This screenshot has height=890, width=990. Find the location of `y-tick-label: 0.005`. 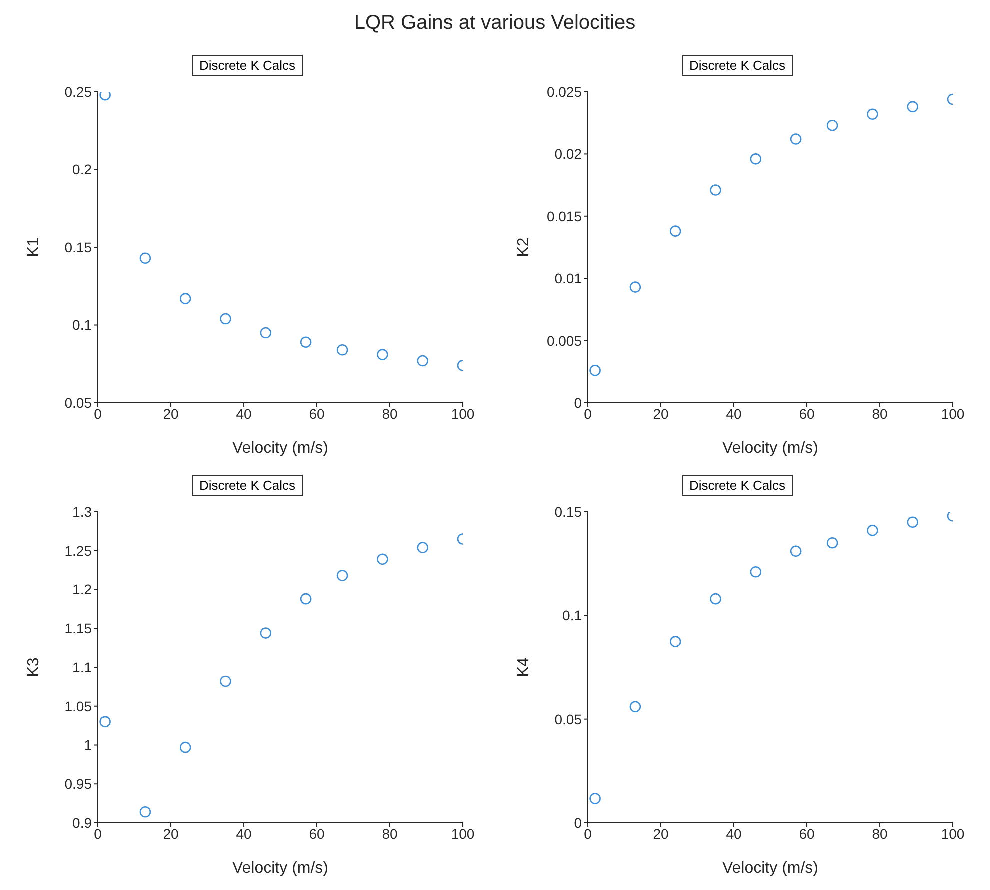

y-tick-label: 0.005 is located at coordinates (564, 340).